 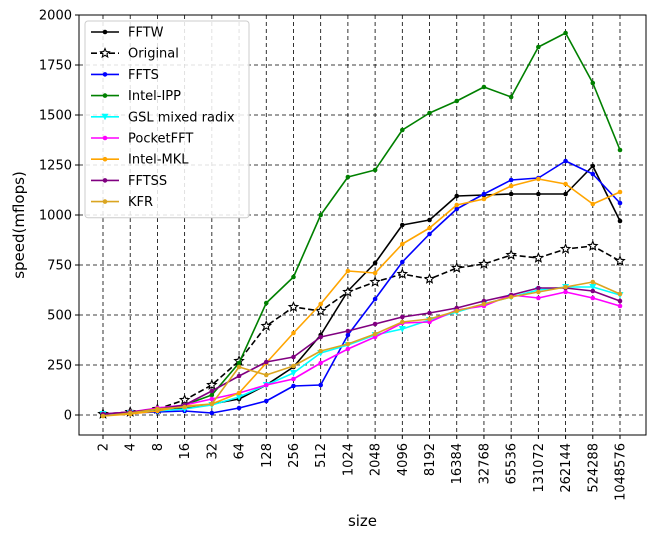 I want to click on x-tick-label: 1048576, so click(x=621, y=472).